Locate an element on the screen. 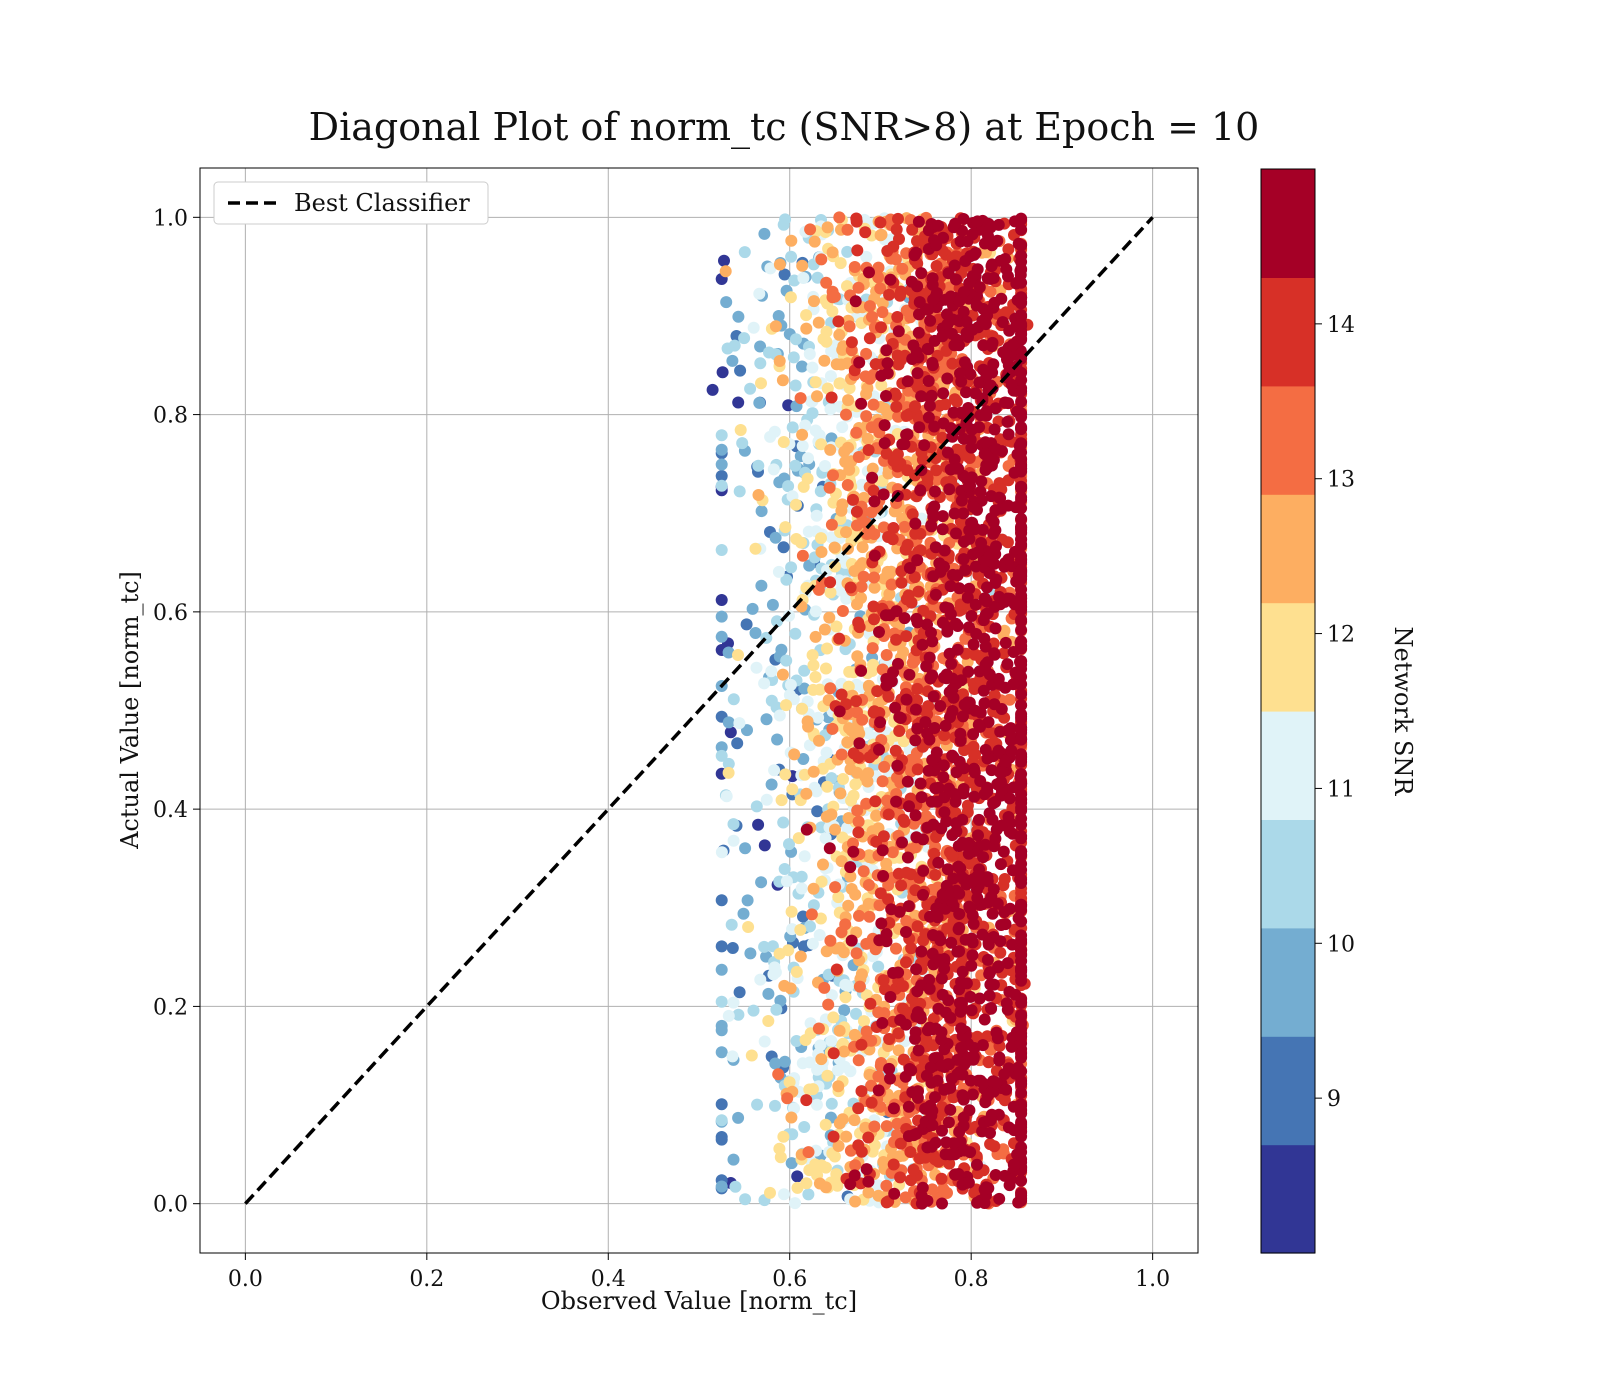  y-tick-label-2: 0.4 is located at coordinates (170, 810).